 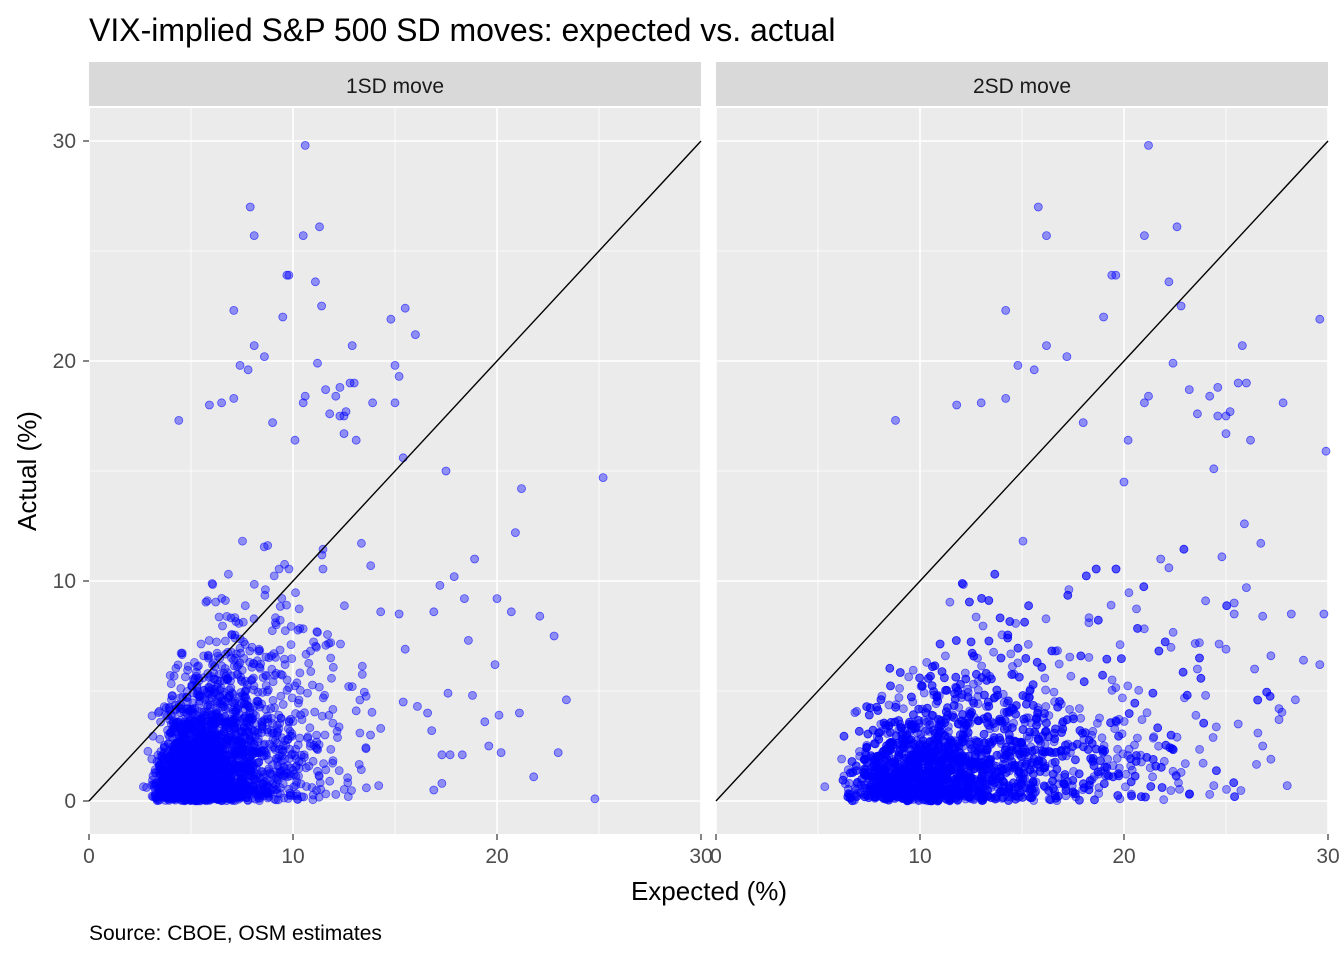 I want to click on strip-1sd, so click(x=395, y=84).